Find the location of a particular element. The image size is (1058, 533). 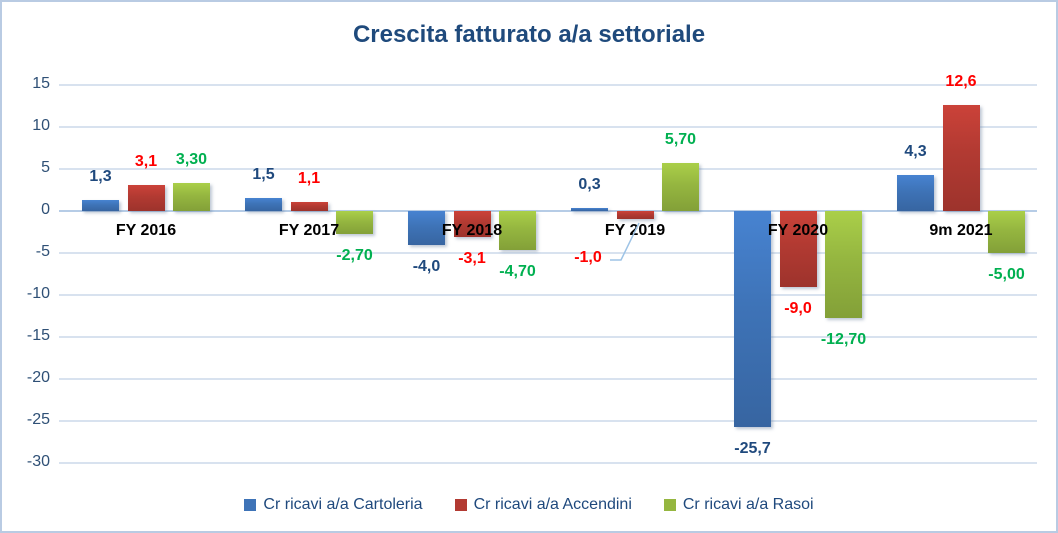

legend-label-accendini: Cr ricavi a/a Accendini is located at coordinates (552, 504).